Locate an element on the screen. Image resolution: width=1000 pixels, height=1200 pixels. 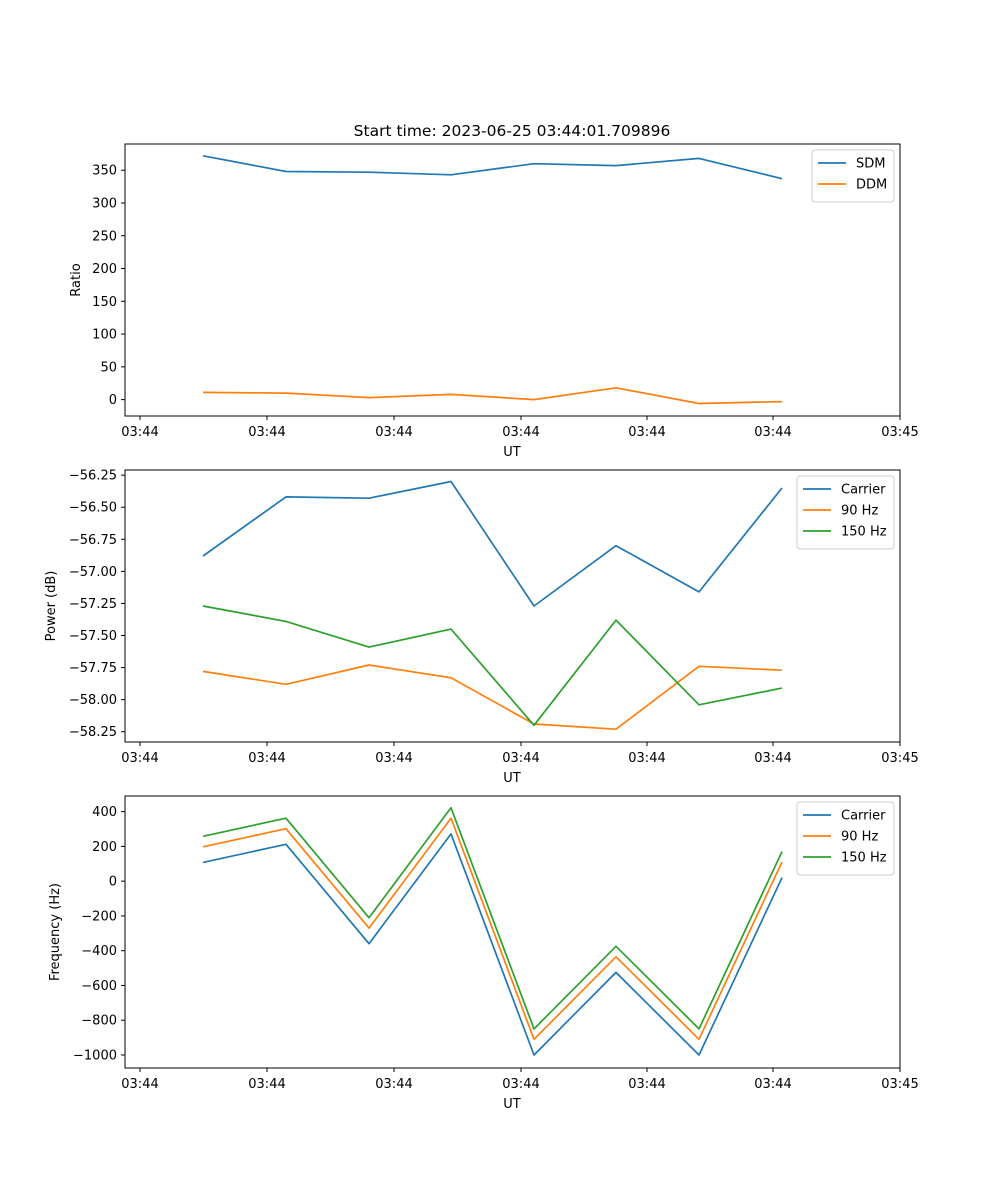
y-tick-label: −56.50 is located at coordinates (93, 508).